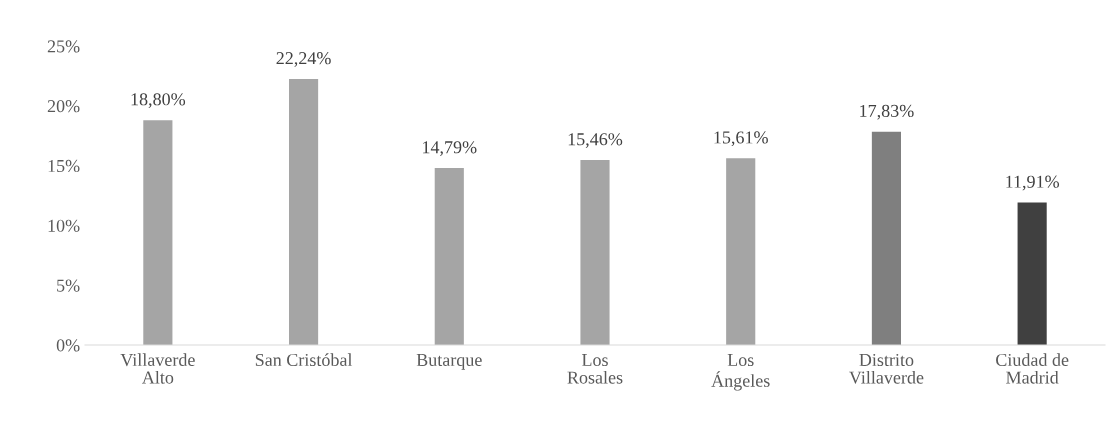 The image size is (1119, 421). I want to click on x-tick-label: Butarque, so click(449, 362).